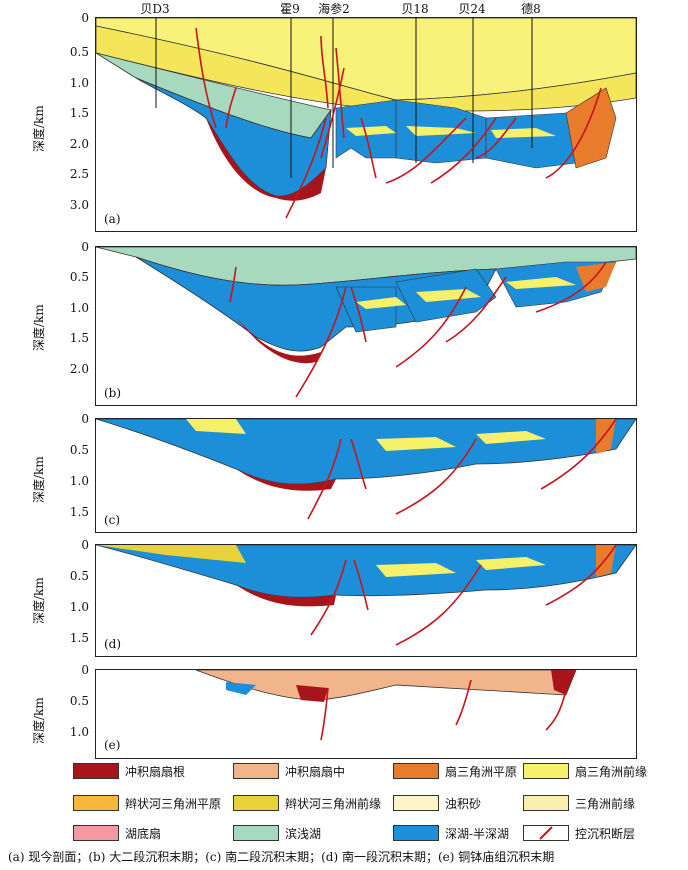 Image resolution: width=688 pixels, height=870 pixels. I want to click on legend-label: 辫状河三角洲平原, so click(173, 803).